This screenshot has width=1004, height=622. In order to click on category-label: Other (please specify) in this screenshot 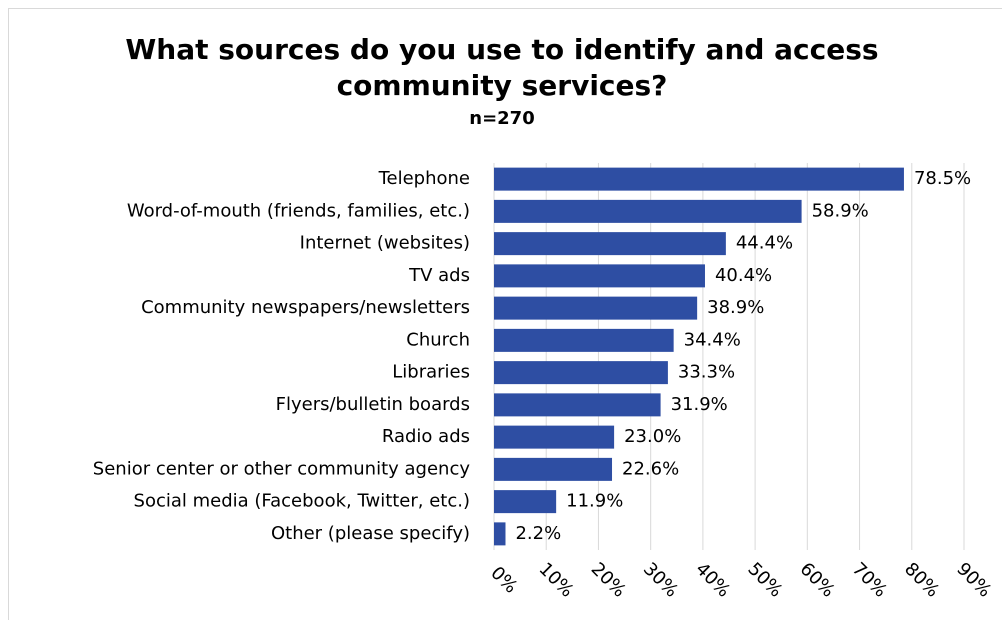, I will do `click(370, 533)`.